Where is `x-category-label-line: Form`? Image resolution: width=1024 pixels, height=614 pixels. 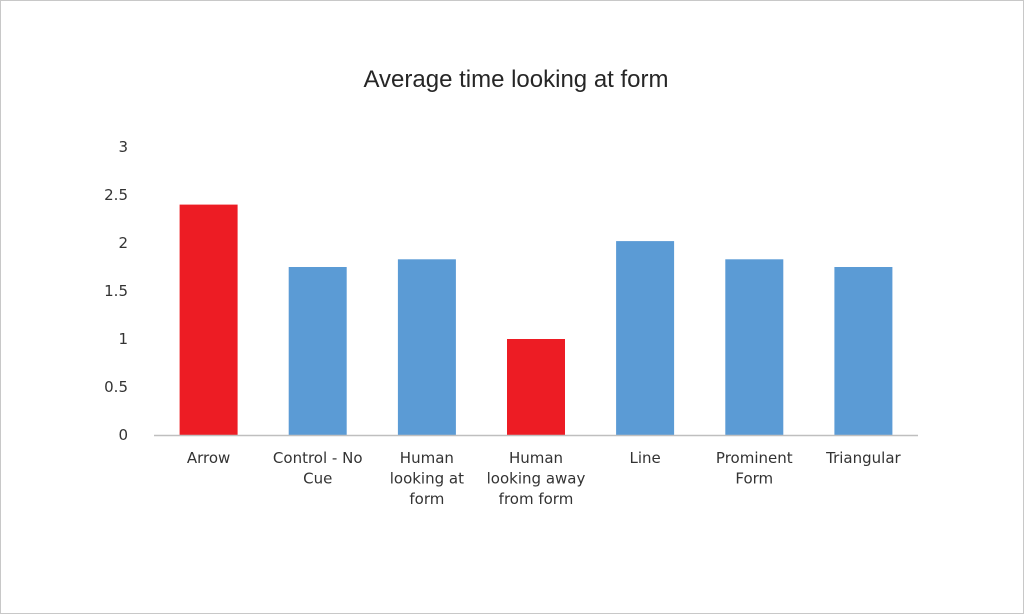 x-category-label-line: Form is located at coordinates (754, 479).